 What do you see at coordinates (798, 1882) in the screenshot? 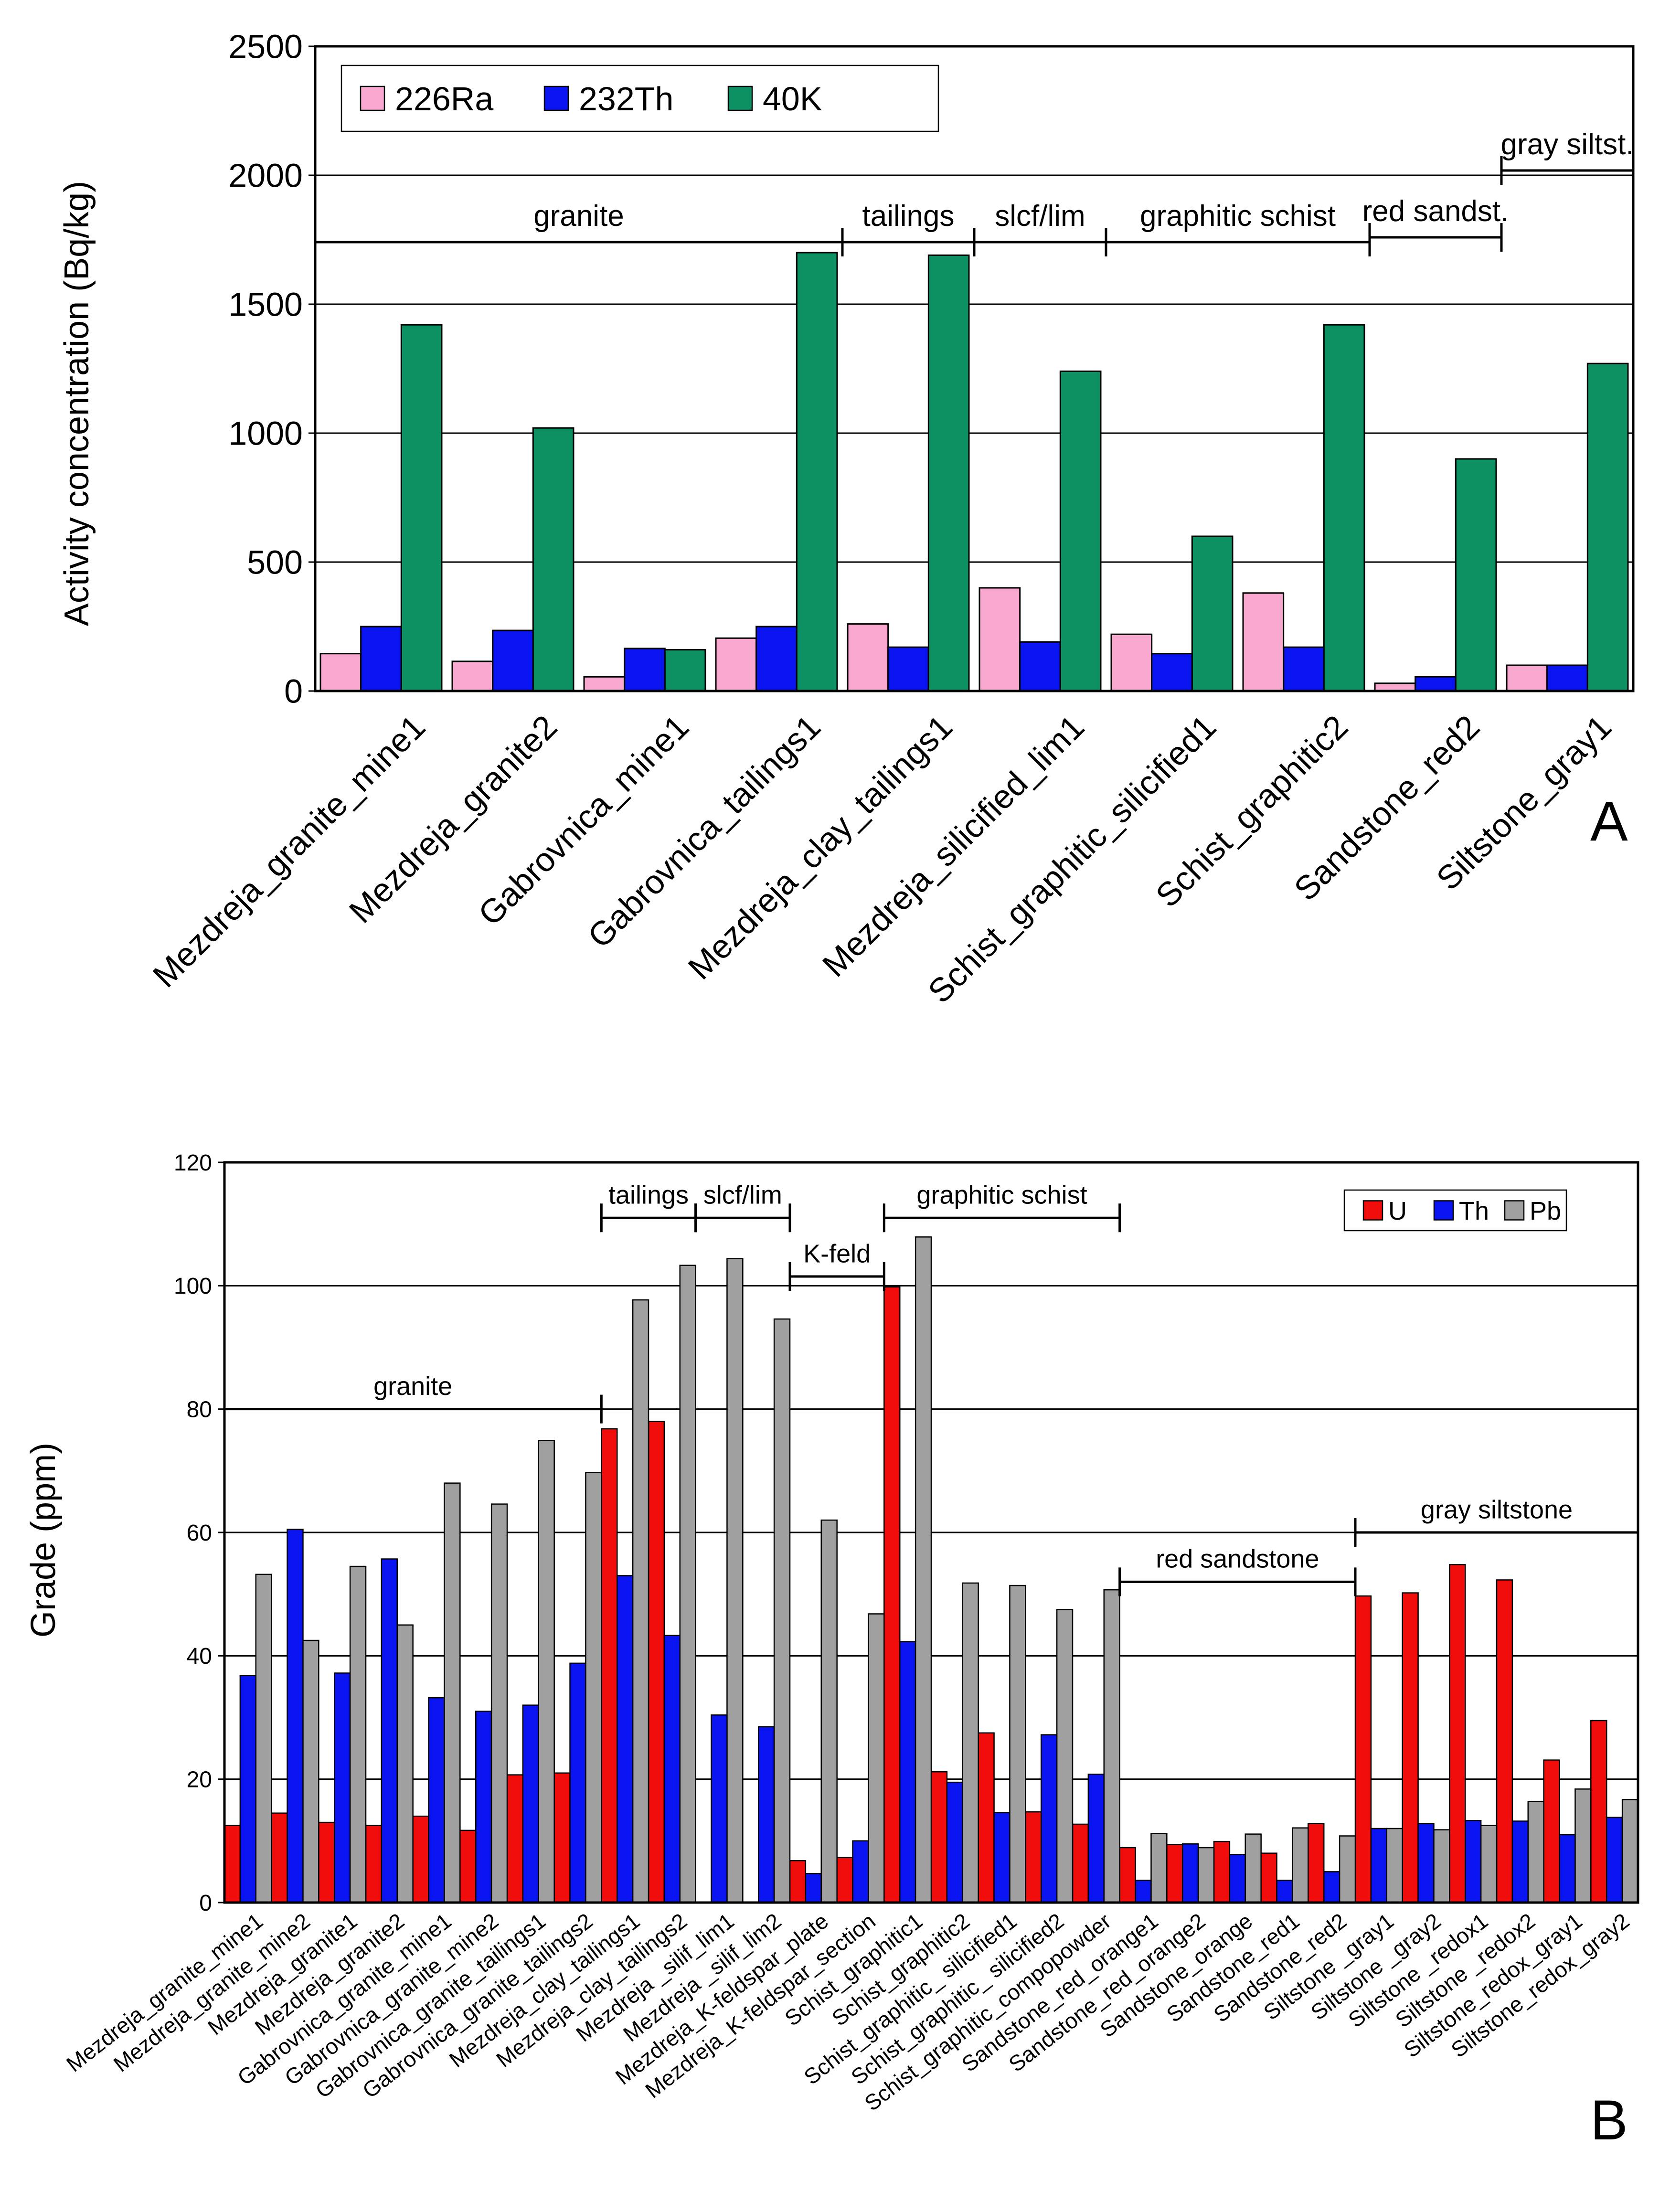
I see `bar-u-mezdreja-k-feldspar-plate` at bounding box center [798, 1882].